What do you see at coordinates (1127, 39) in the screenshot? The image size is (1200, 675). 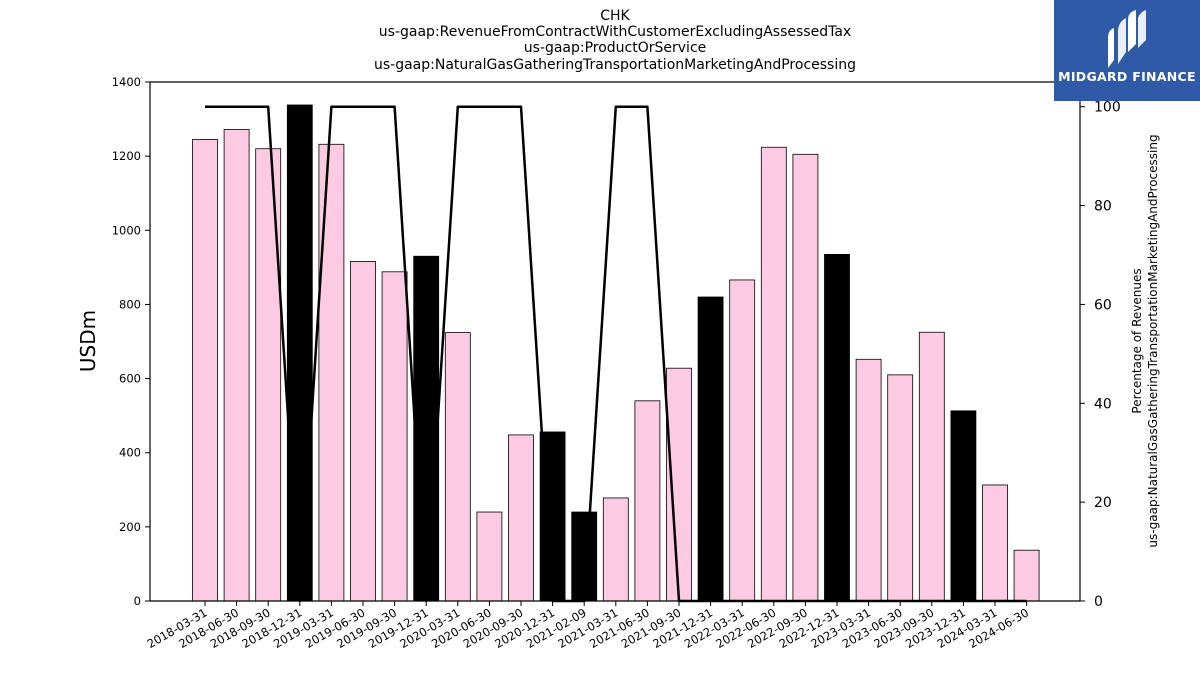 I see `logo-mark-icon` at bounding box center [1127, 39].